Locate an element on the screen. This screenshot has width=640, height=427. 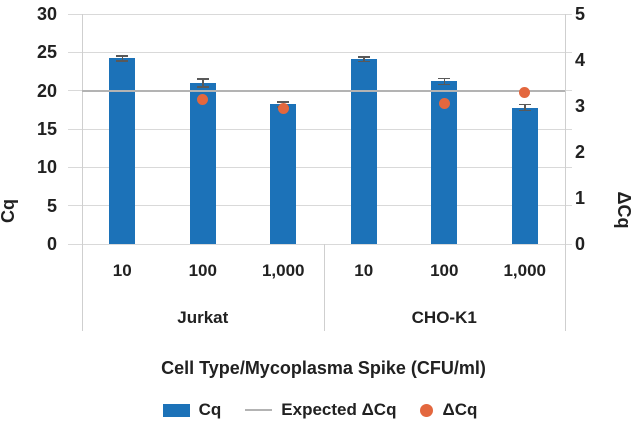
left-axis-tick-label: 5 is located at coordinates (51, 205).